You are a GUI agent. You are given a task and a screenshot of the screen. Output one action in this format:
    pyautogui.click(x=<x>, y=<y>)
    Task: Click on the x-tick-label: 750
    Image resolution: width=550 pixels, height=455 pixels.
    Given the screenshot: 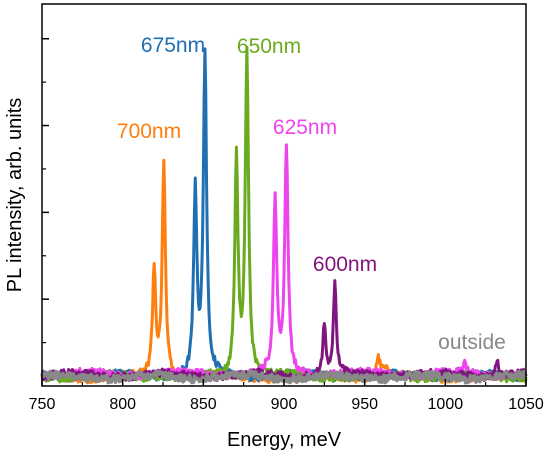 What is the action you would take?
    pyautogui.click(x=42, y=404)
    